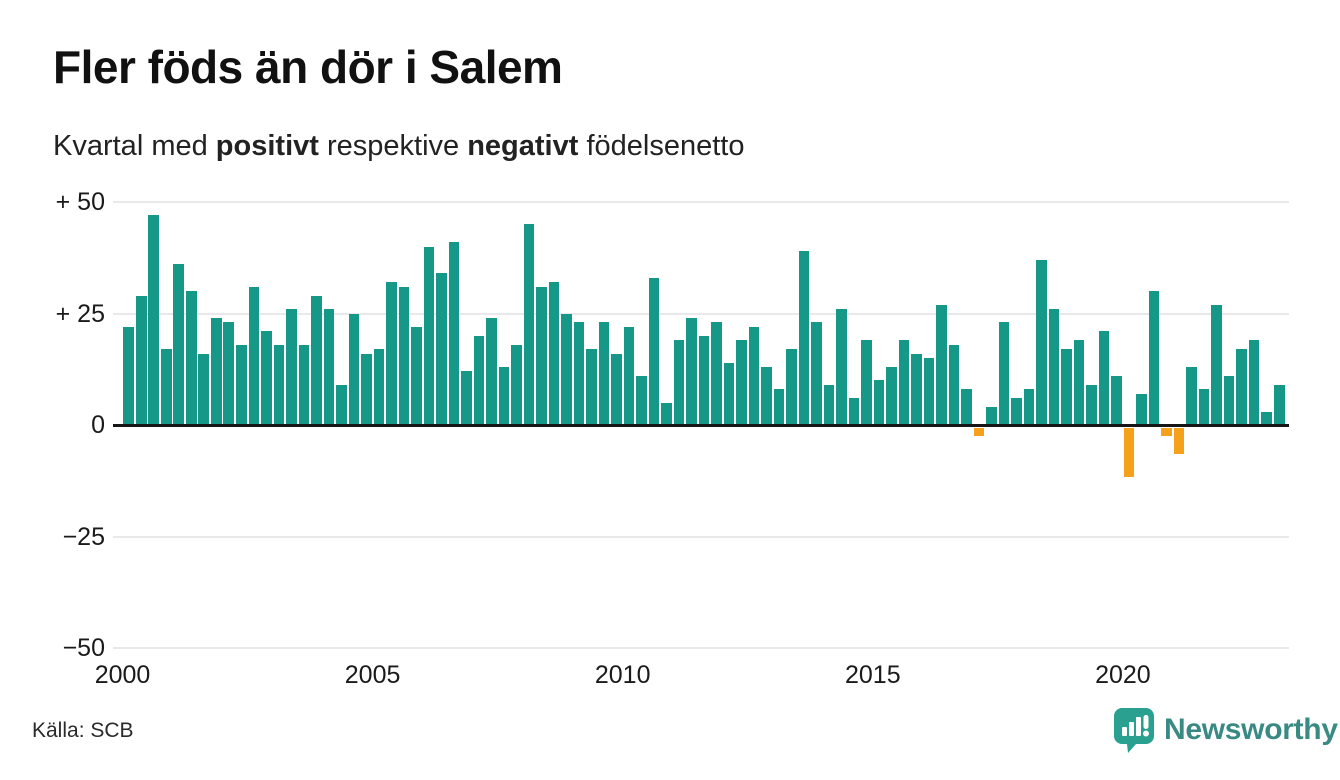 Image resolution: width=1340 pixels, height=780 pixels. Describe the element at coordinates (1251, 729) in the screenshot. I see `brand-wordmark: Newsworthy` at that location.